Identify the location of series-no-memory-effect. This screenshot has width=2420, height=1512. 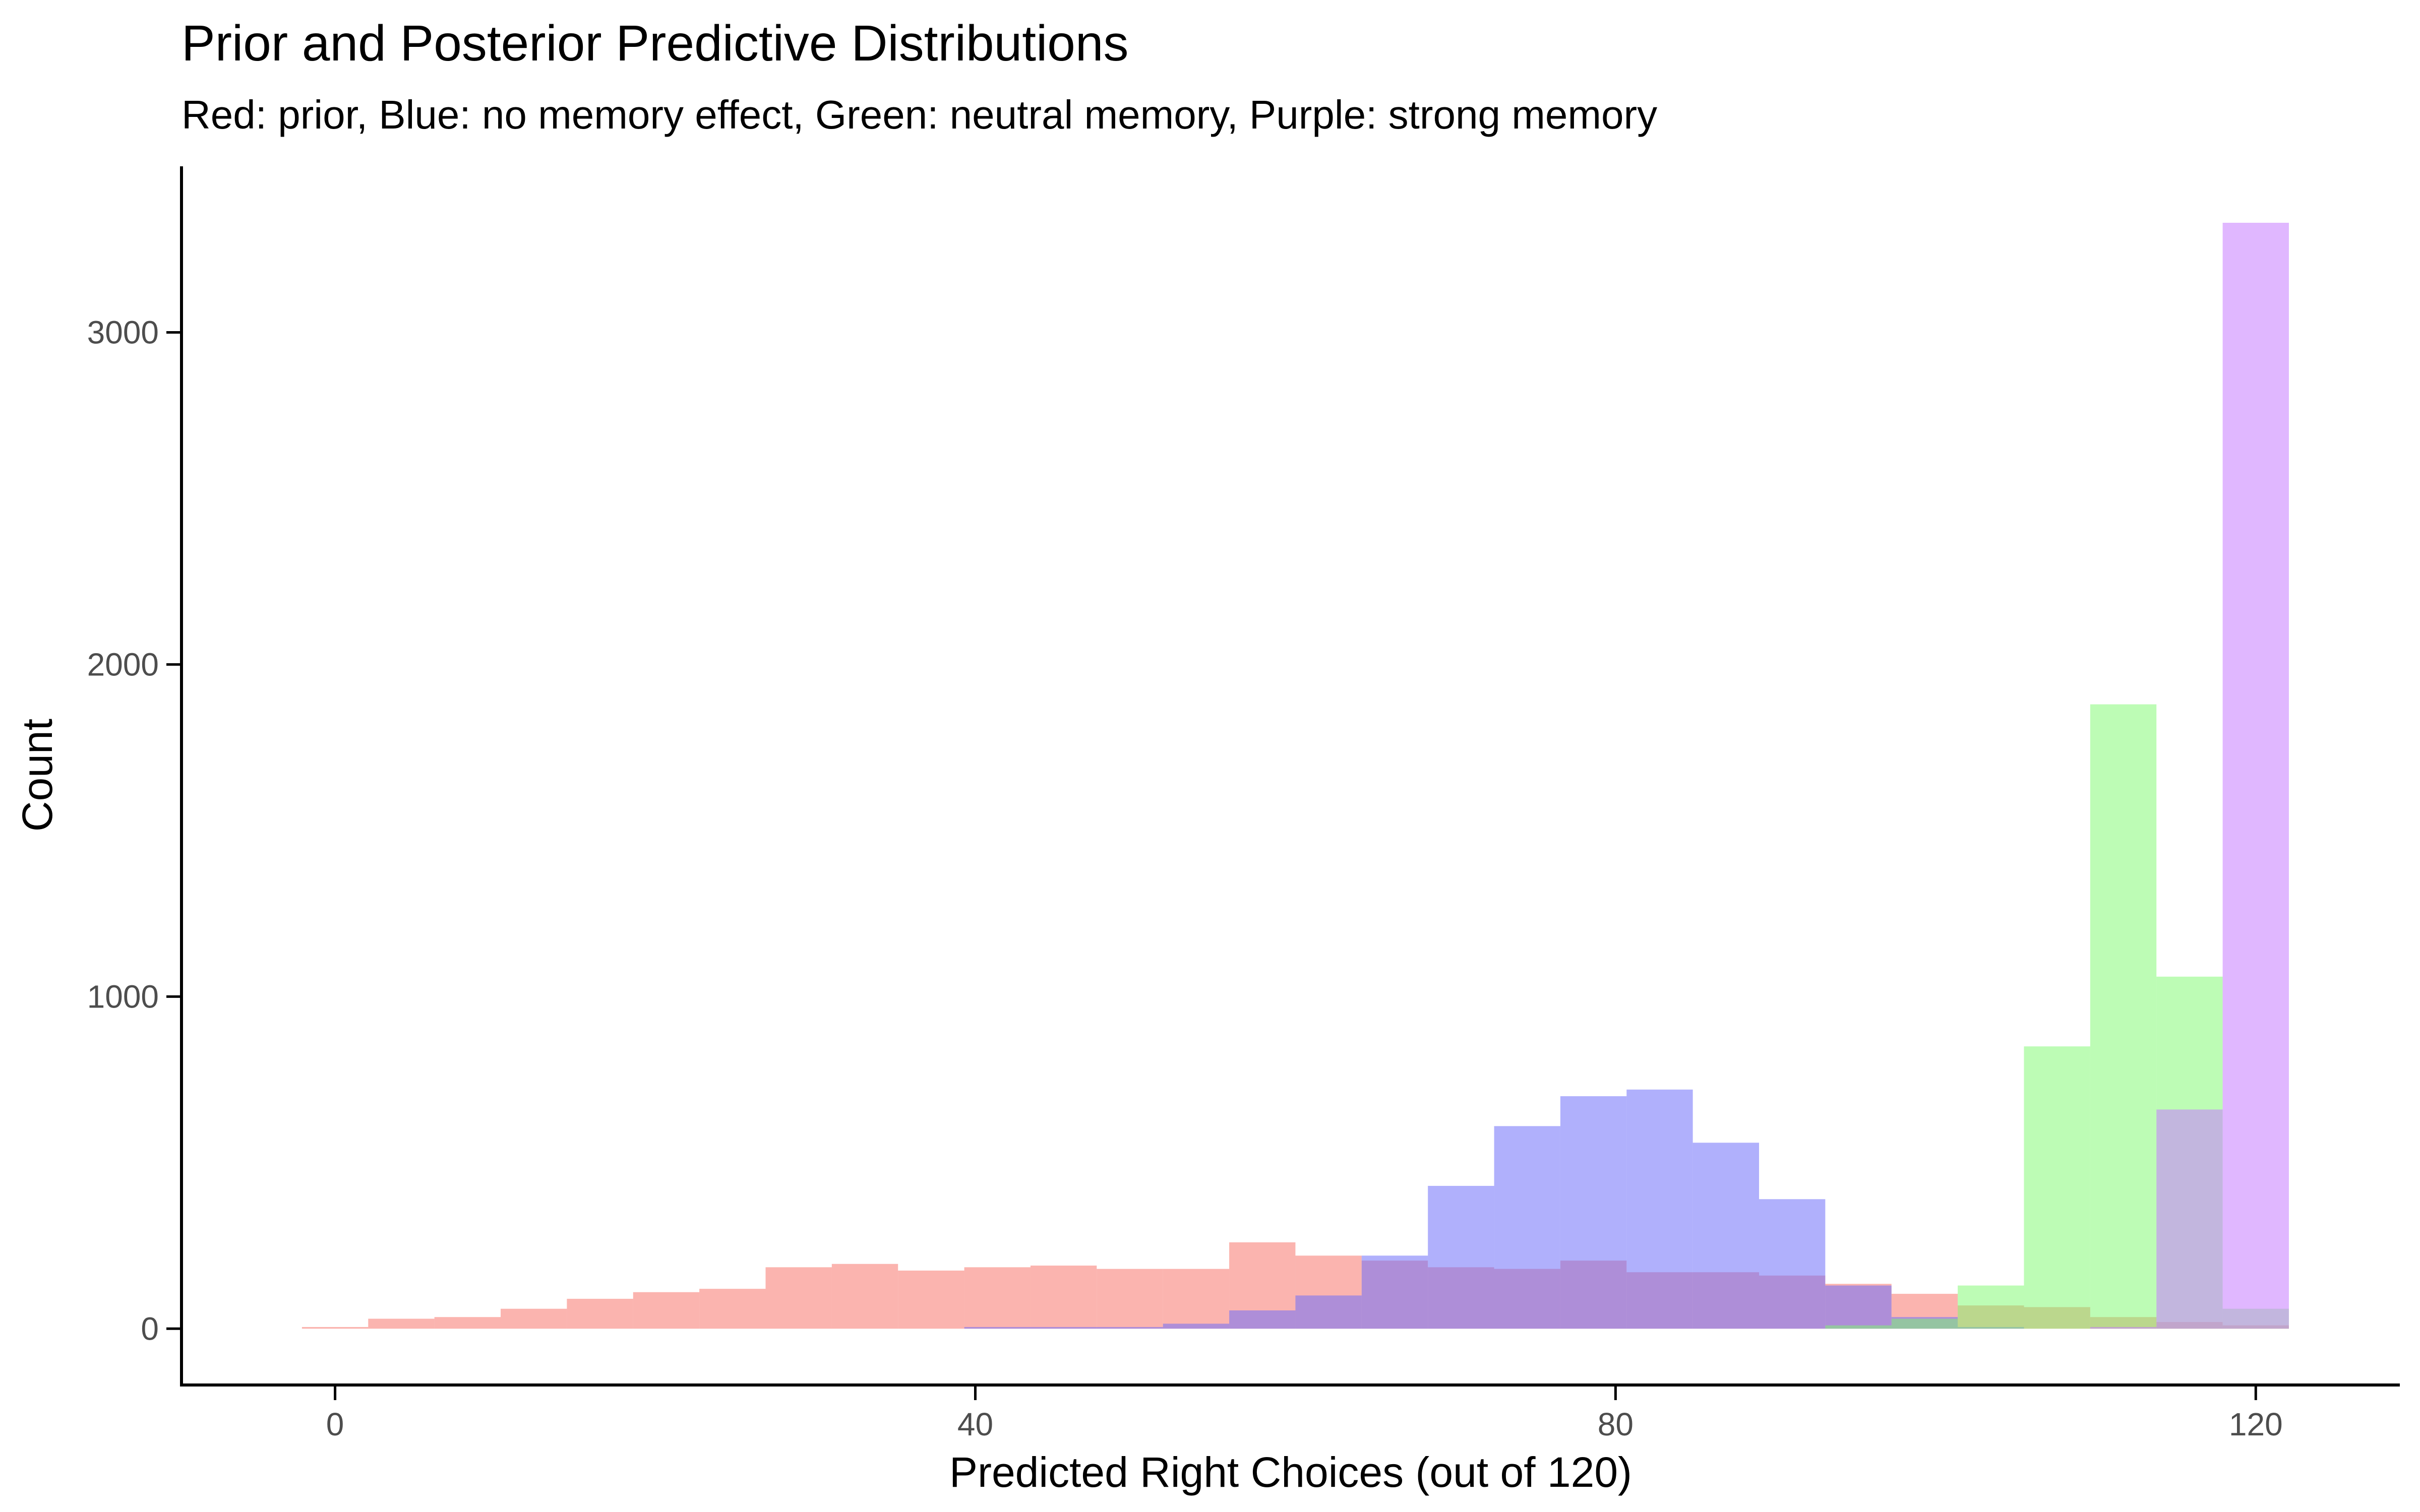
(1494, 1209).